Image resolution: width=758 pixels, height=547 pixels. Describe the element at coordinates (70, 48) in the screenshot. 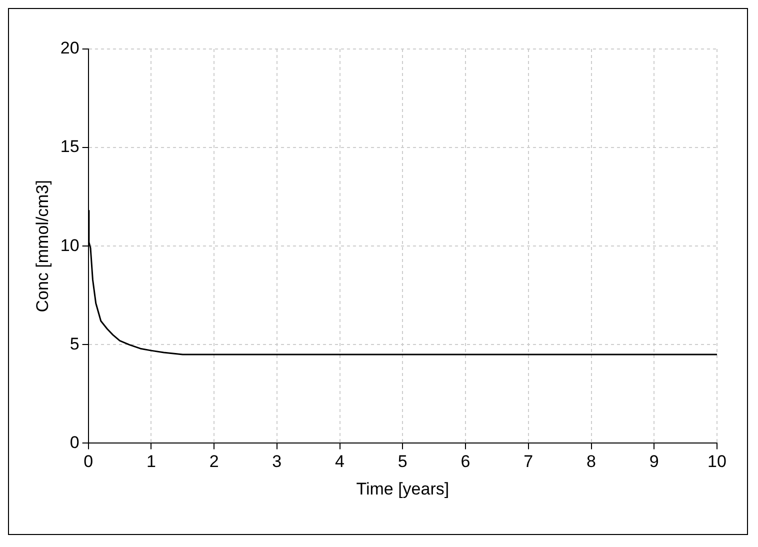

I see `y-tick-label: 20` at that location.